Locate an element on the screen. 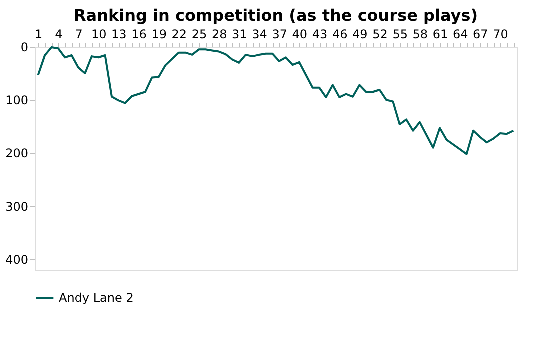 This screenshot has width=540, height=337. x-tick-label: 10 is located at coordinates (99, 35).